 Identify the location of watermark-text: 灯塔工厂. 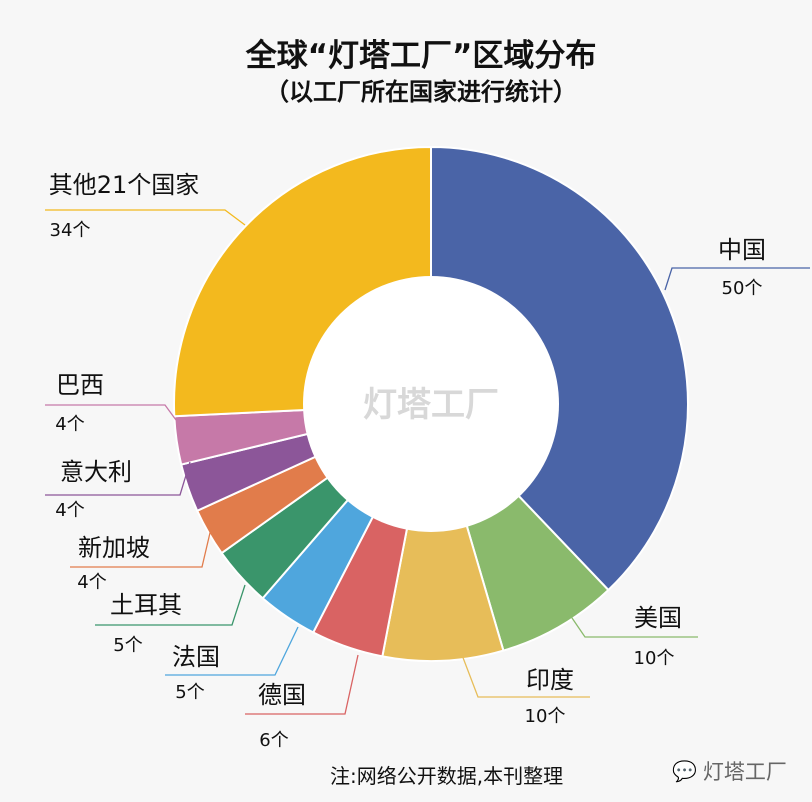
(744, 772).